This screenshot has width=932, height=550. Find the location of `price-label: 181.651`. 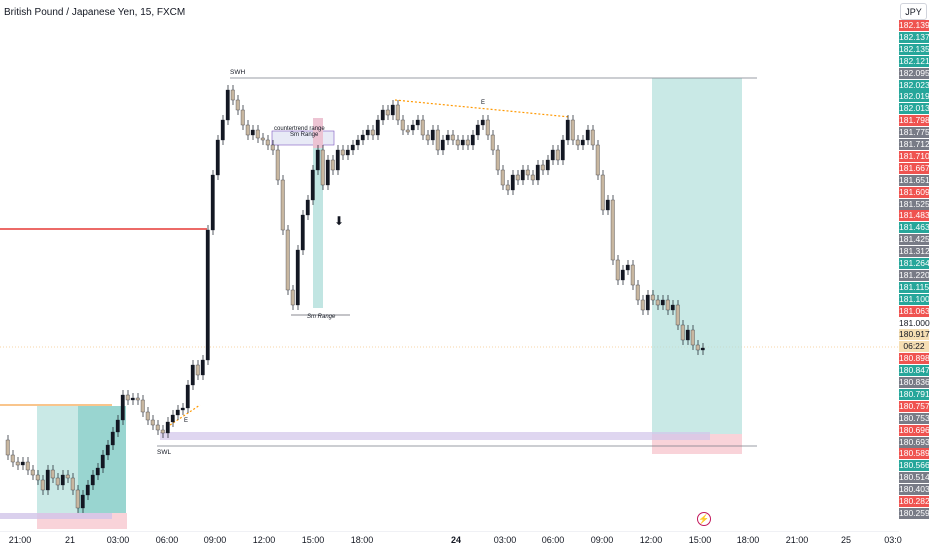

price-label: 181.651 is located at coordinates (914, 180).